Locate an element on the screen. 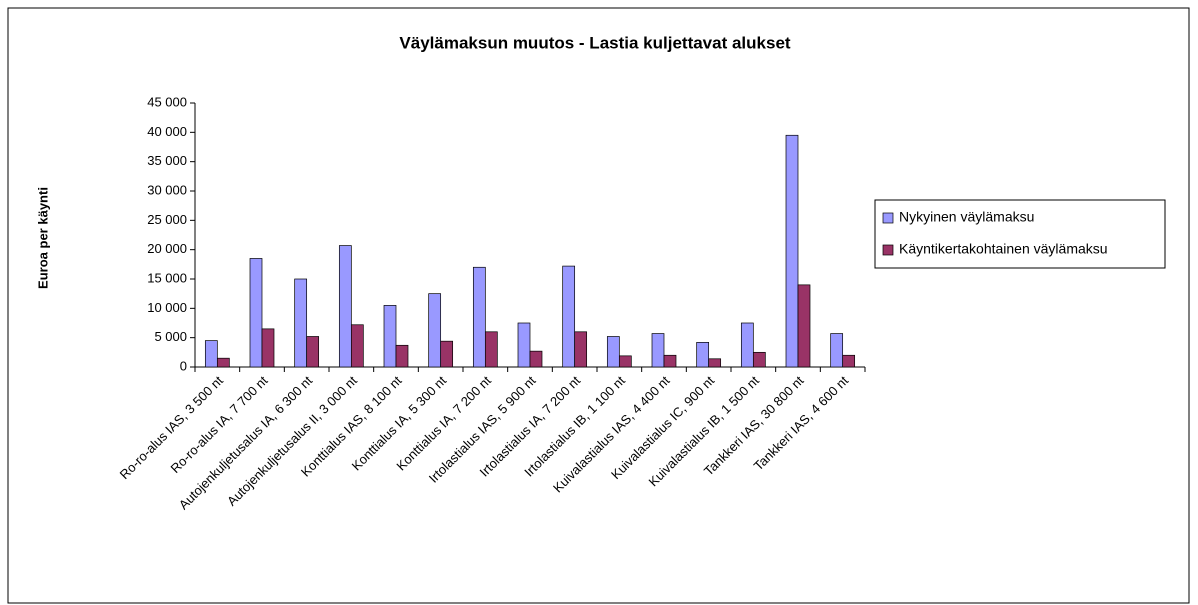  y-tick-label: 5 000 is located at coordinates (170, 336).